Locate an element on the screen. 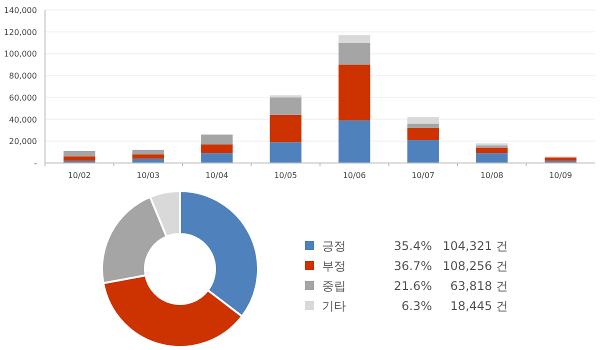  data-label: 36.7% 108,256 건 is located at coordinates (451, 266).